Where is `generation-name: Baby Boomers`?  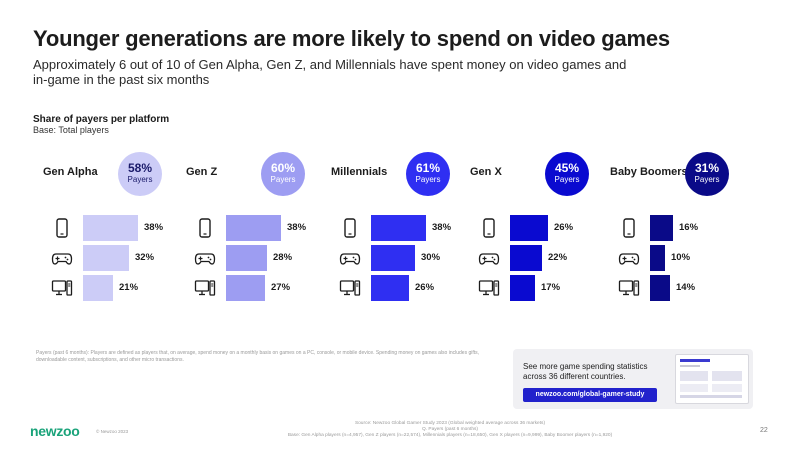
generation-name: Baby Boomers is located at coordinates (649, 172).